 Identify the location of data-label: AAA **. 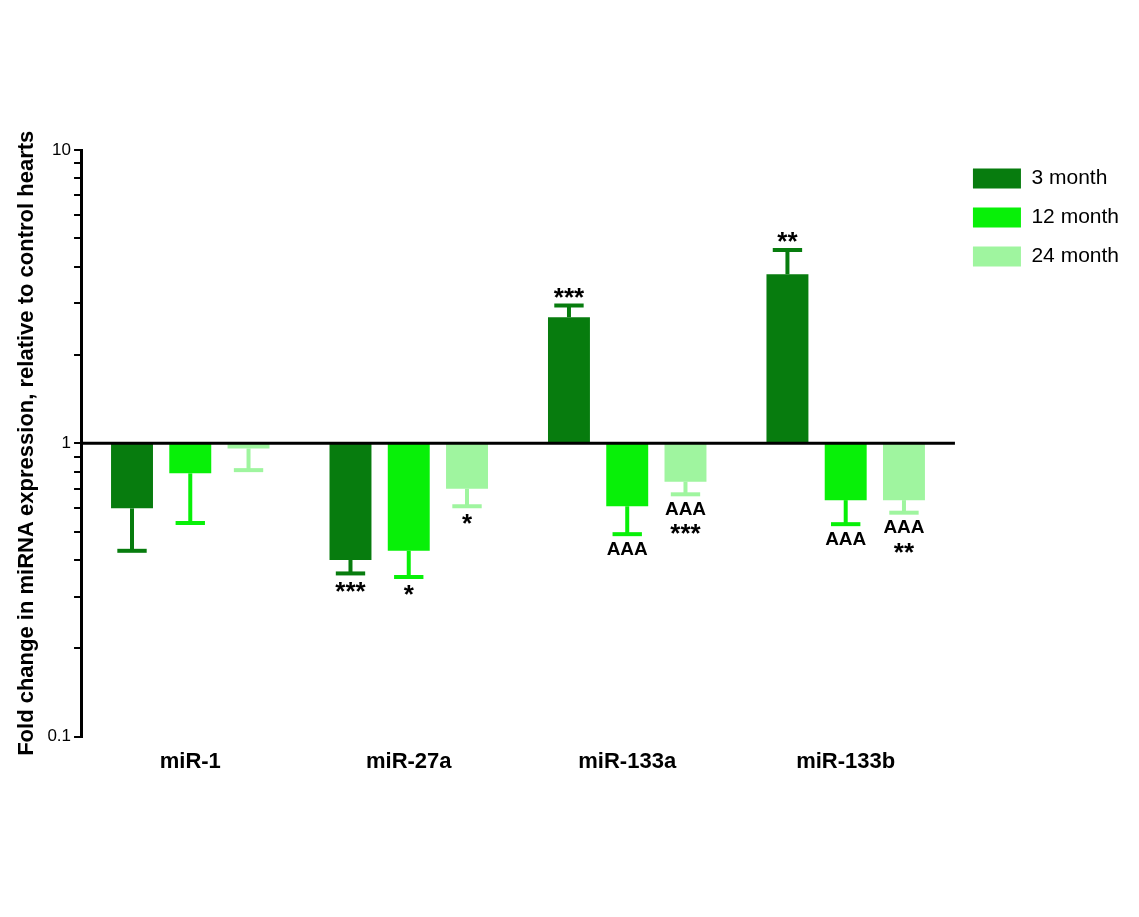
(904, 541).